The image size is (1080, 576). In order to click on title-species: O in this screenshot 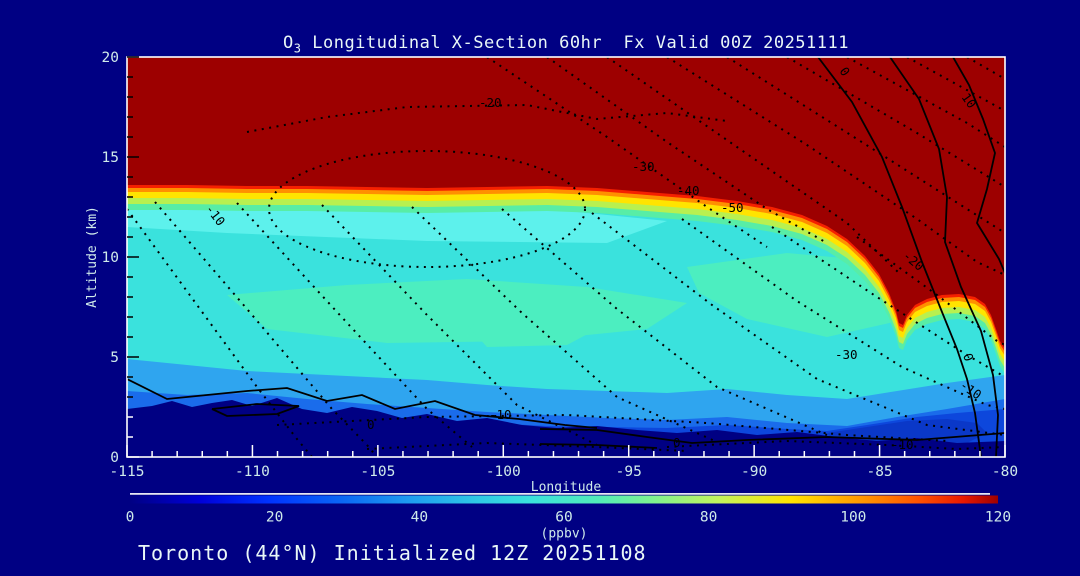, I will do `click(288, 43)`.